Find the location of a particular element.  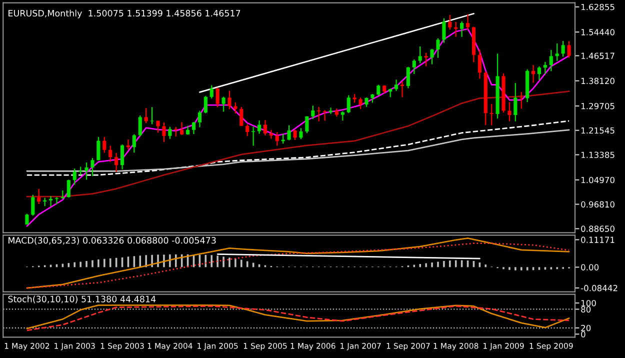

y-tick-label: 1.04970 is located at coordinates (597, 180).